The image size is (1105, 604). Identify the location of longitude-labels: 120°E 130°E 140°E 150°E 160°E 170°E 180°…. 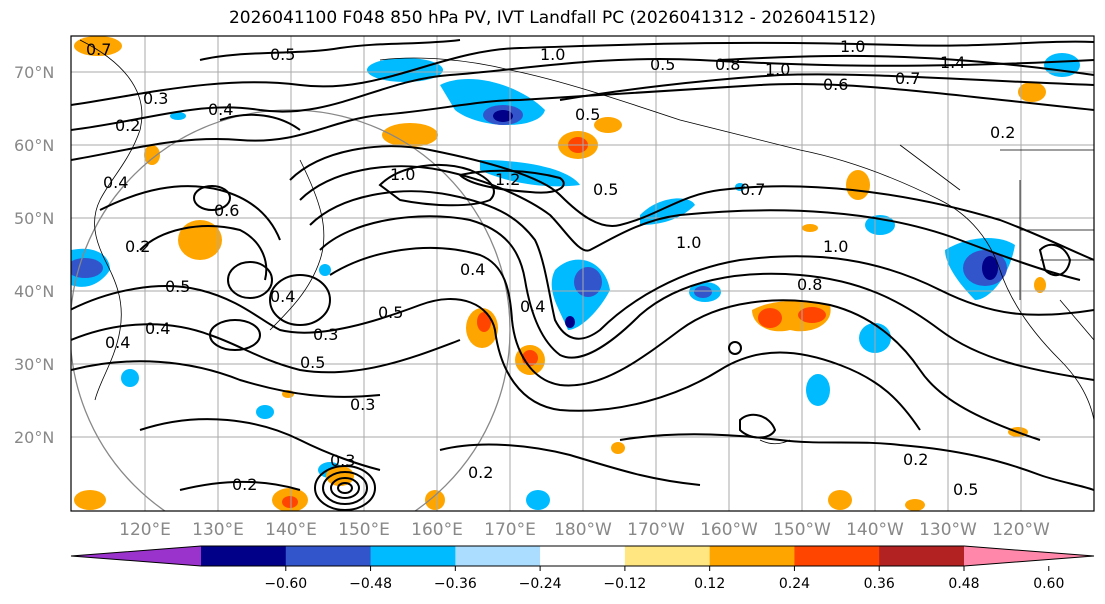
(584, 530).